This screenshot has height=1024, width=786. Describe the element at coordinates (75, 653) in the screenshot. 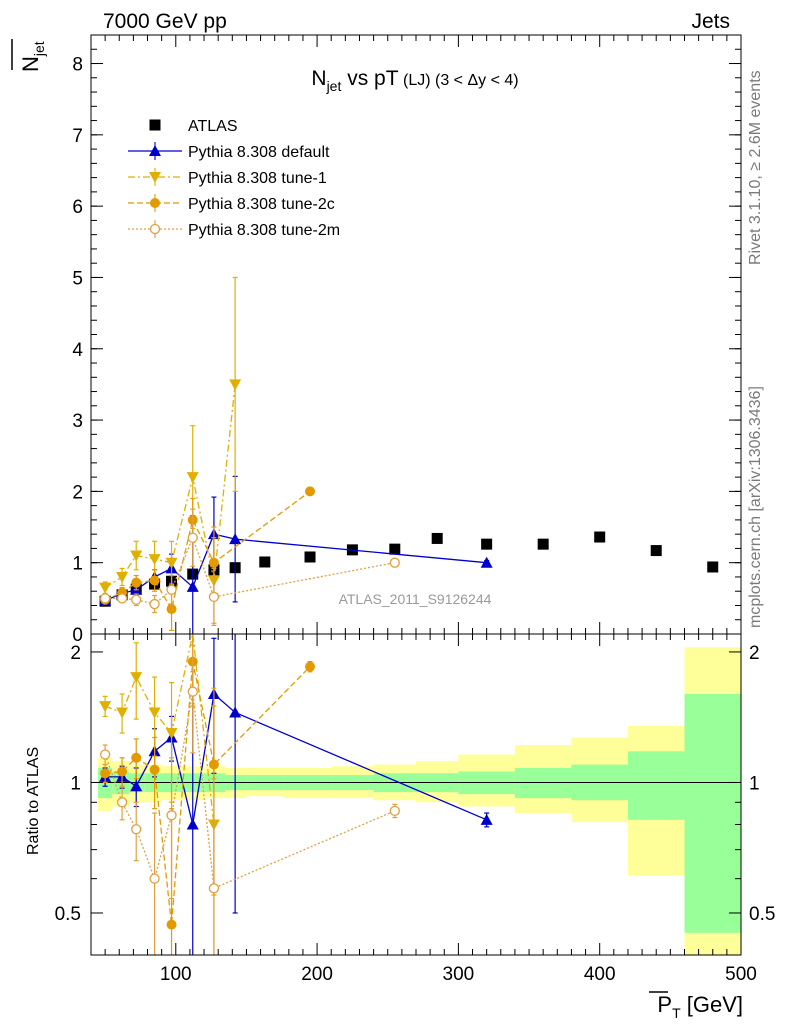

I see `ratio-y-tick-label: 2` at that location.